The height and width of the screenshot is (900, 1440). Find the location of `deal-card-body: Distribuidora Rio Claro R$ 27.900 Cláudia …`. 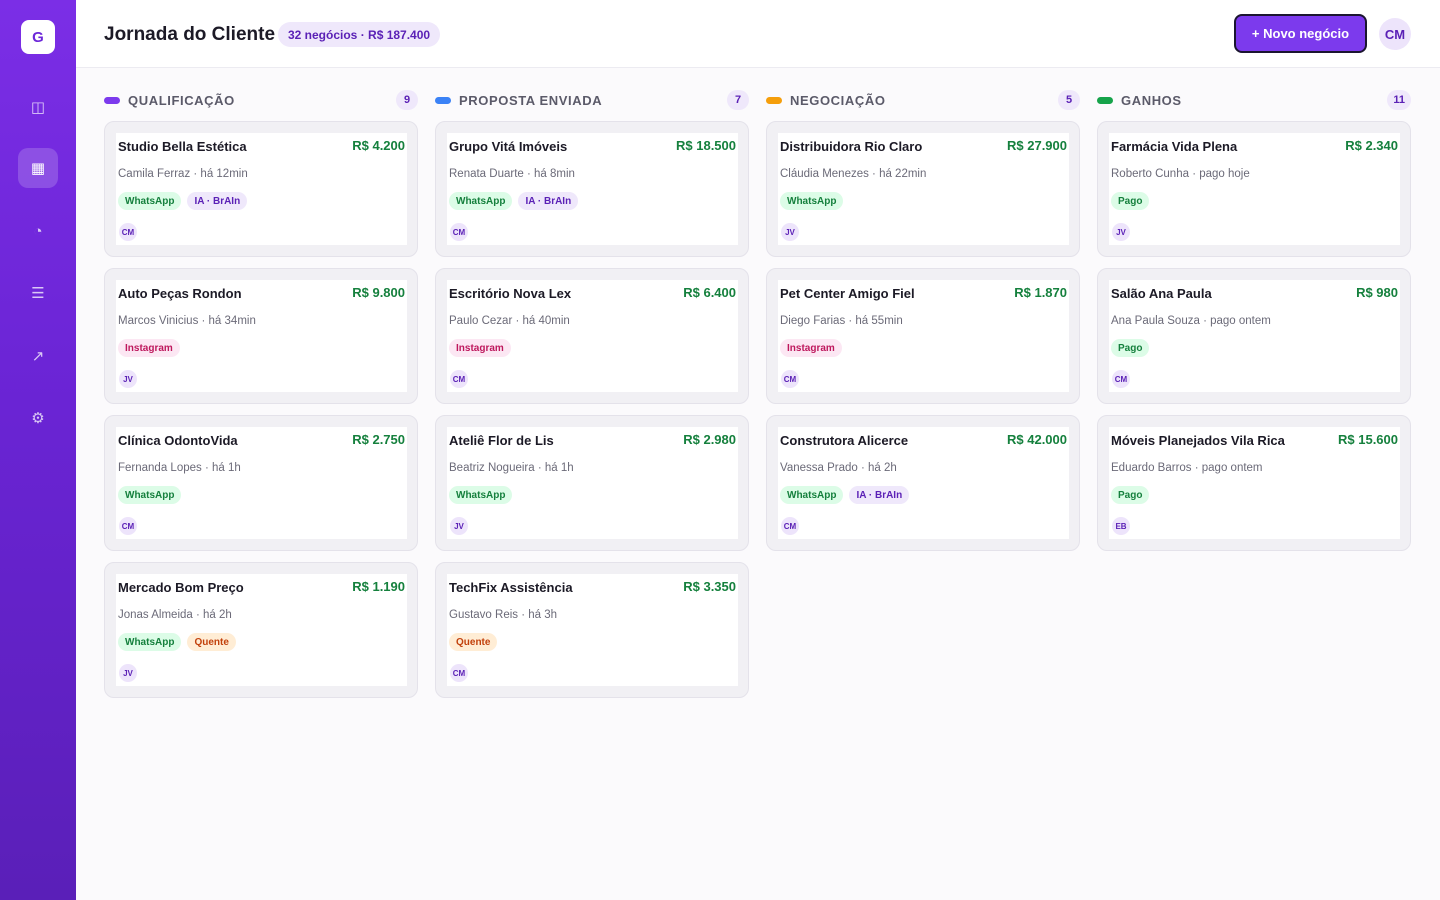

deal-card-body: Distribuidora Rio Claro R$ 27.900 Cláudia … is located at coordinates (923, 189).